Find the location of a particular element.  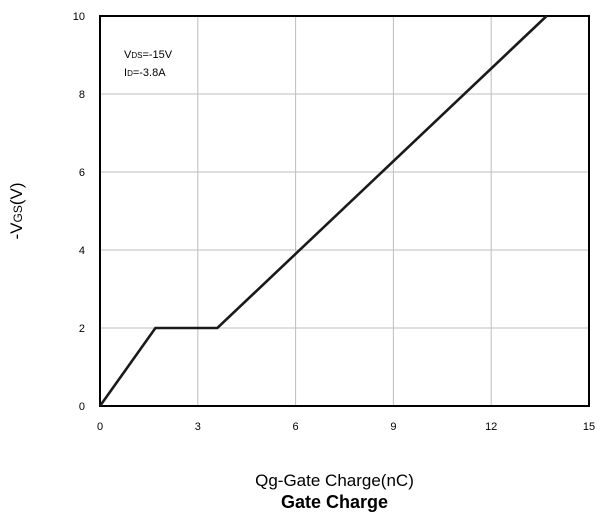

x-tick-label: 6 is located at coordinates (296, 427).